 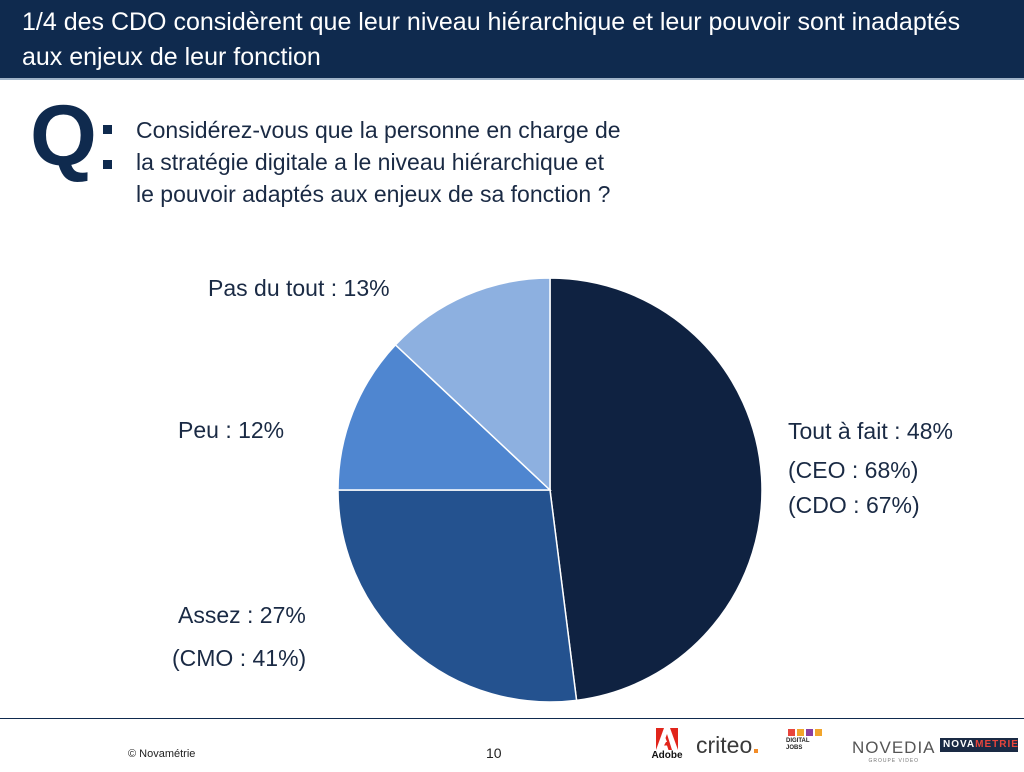 I want to click on question-colon-dot-bottom, so click(x=107, y=164).